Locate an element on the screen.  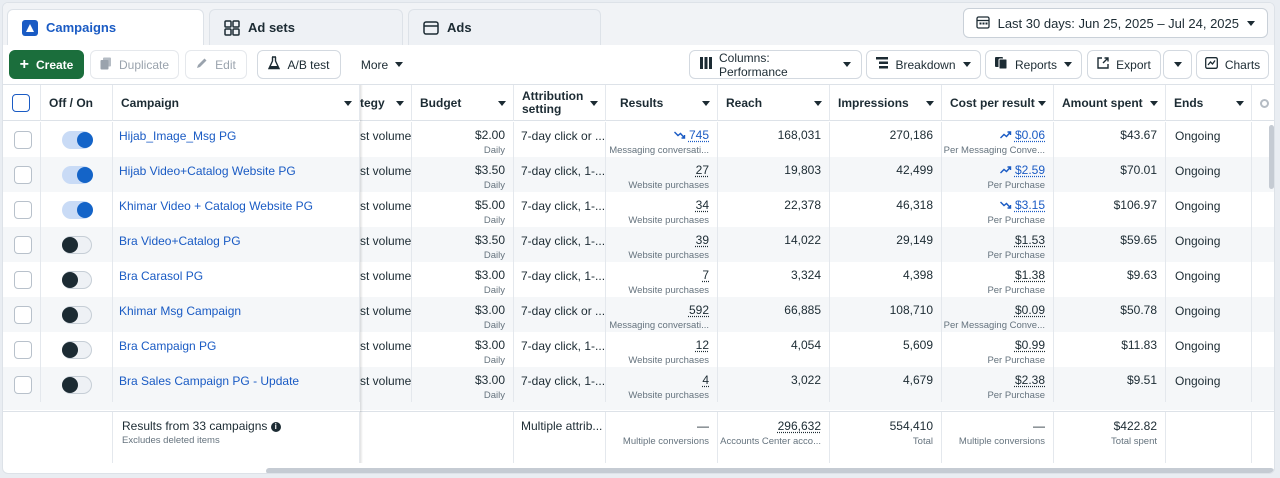
results-value: 12 is located at coordinates (702, 345).